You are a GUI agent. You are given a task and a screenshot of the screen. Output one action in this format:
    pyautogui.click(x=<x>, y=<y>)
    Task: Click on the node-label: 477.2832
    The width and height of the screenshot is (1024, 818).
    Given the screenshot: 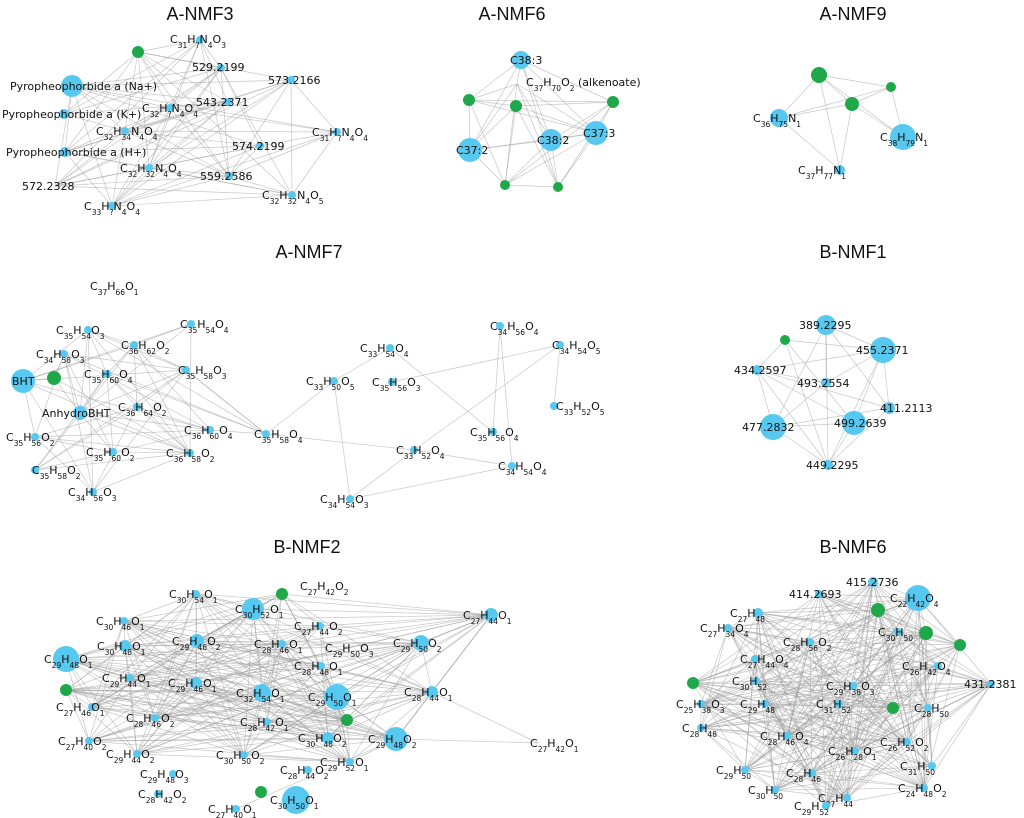 What is the action you would take?
    pyautogui.click(x=768, y=427)
    